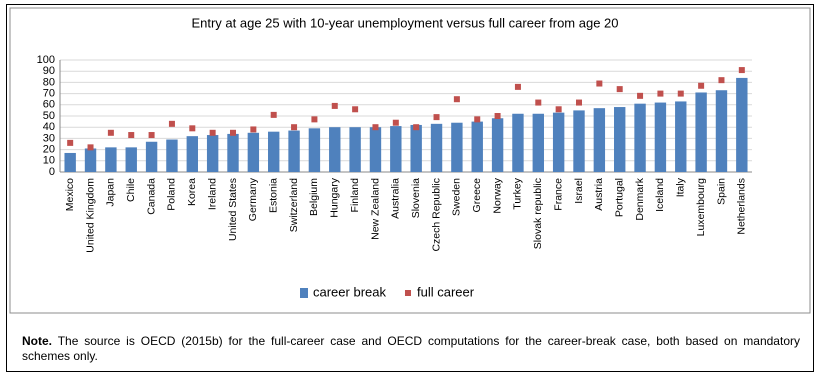 The height and width of the screenshot is (390, 839). What do you see at coordinates (49, 161) in the screenshot?
I see `y-tick-label: 10` at bounding box center [49, 161].